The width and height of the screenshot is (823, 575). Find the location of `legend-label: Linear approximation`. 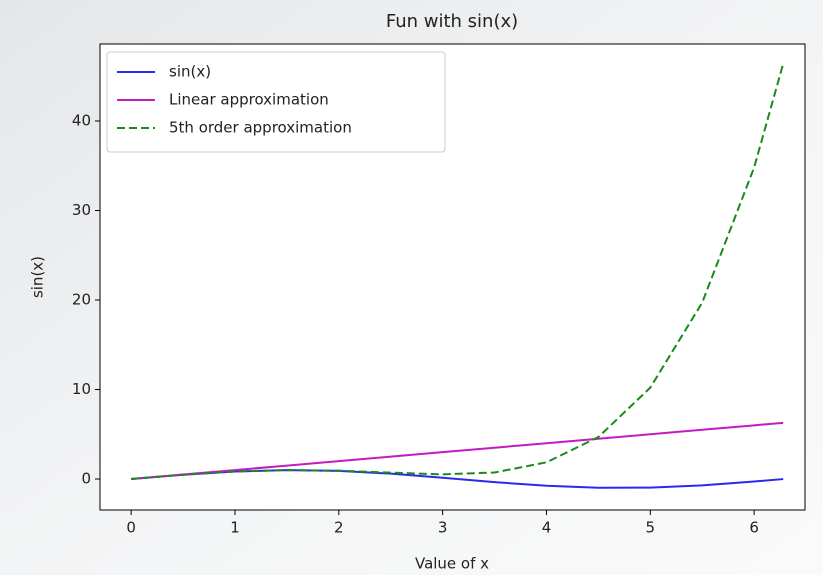

legend-label: Linear approximation is located at coordinates (249, 100).